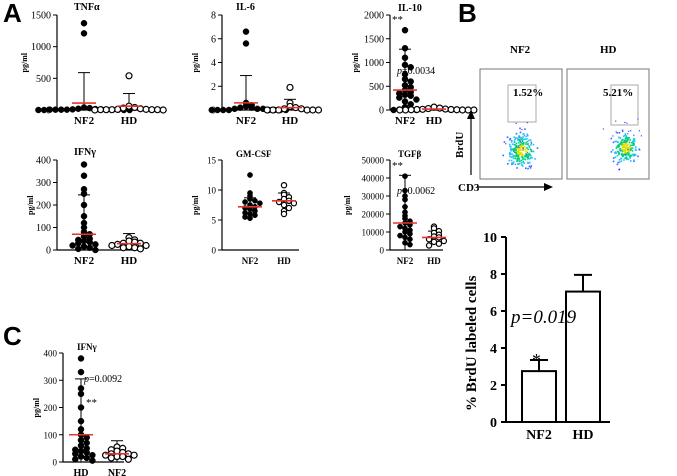 This screenshot has width=677, height=476. What do you see at coordinates (373, 179) in the screenshot?
I see `y-tick-label: 40000` at bounding box center [373, 179].